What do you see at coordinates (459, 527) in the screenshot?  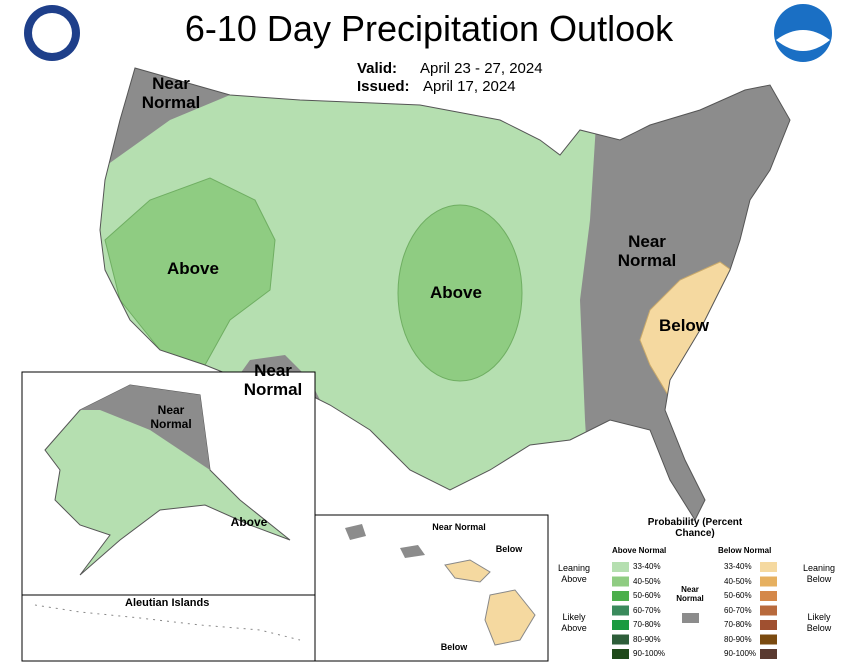 I see `hawaii-label: Near Normal` at bounding box center [459, 527].